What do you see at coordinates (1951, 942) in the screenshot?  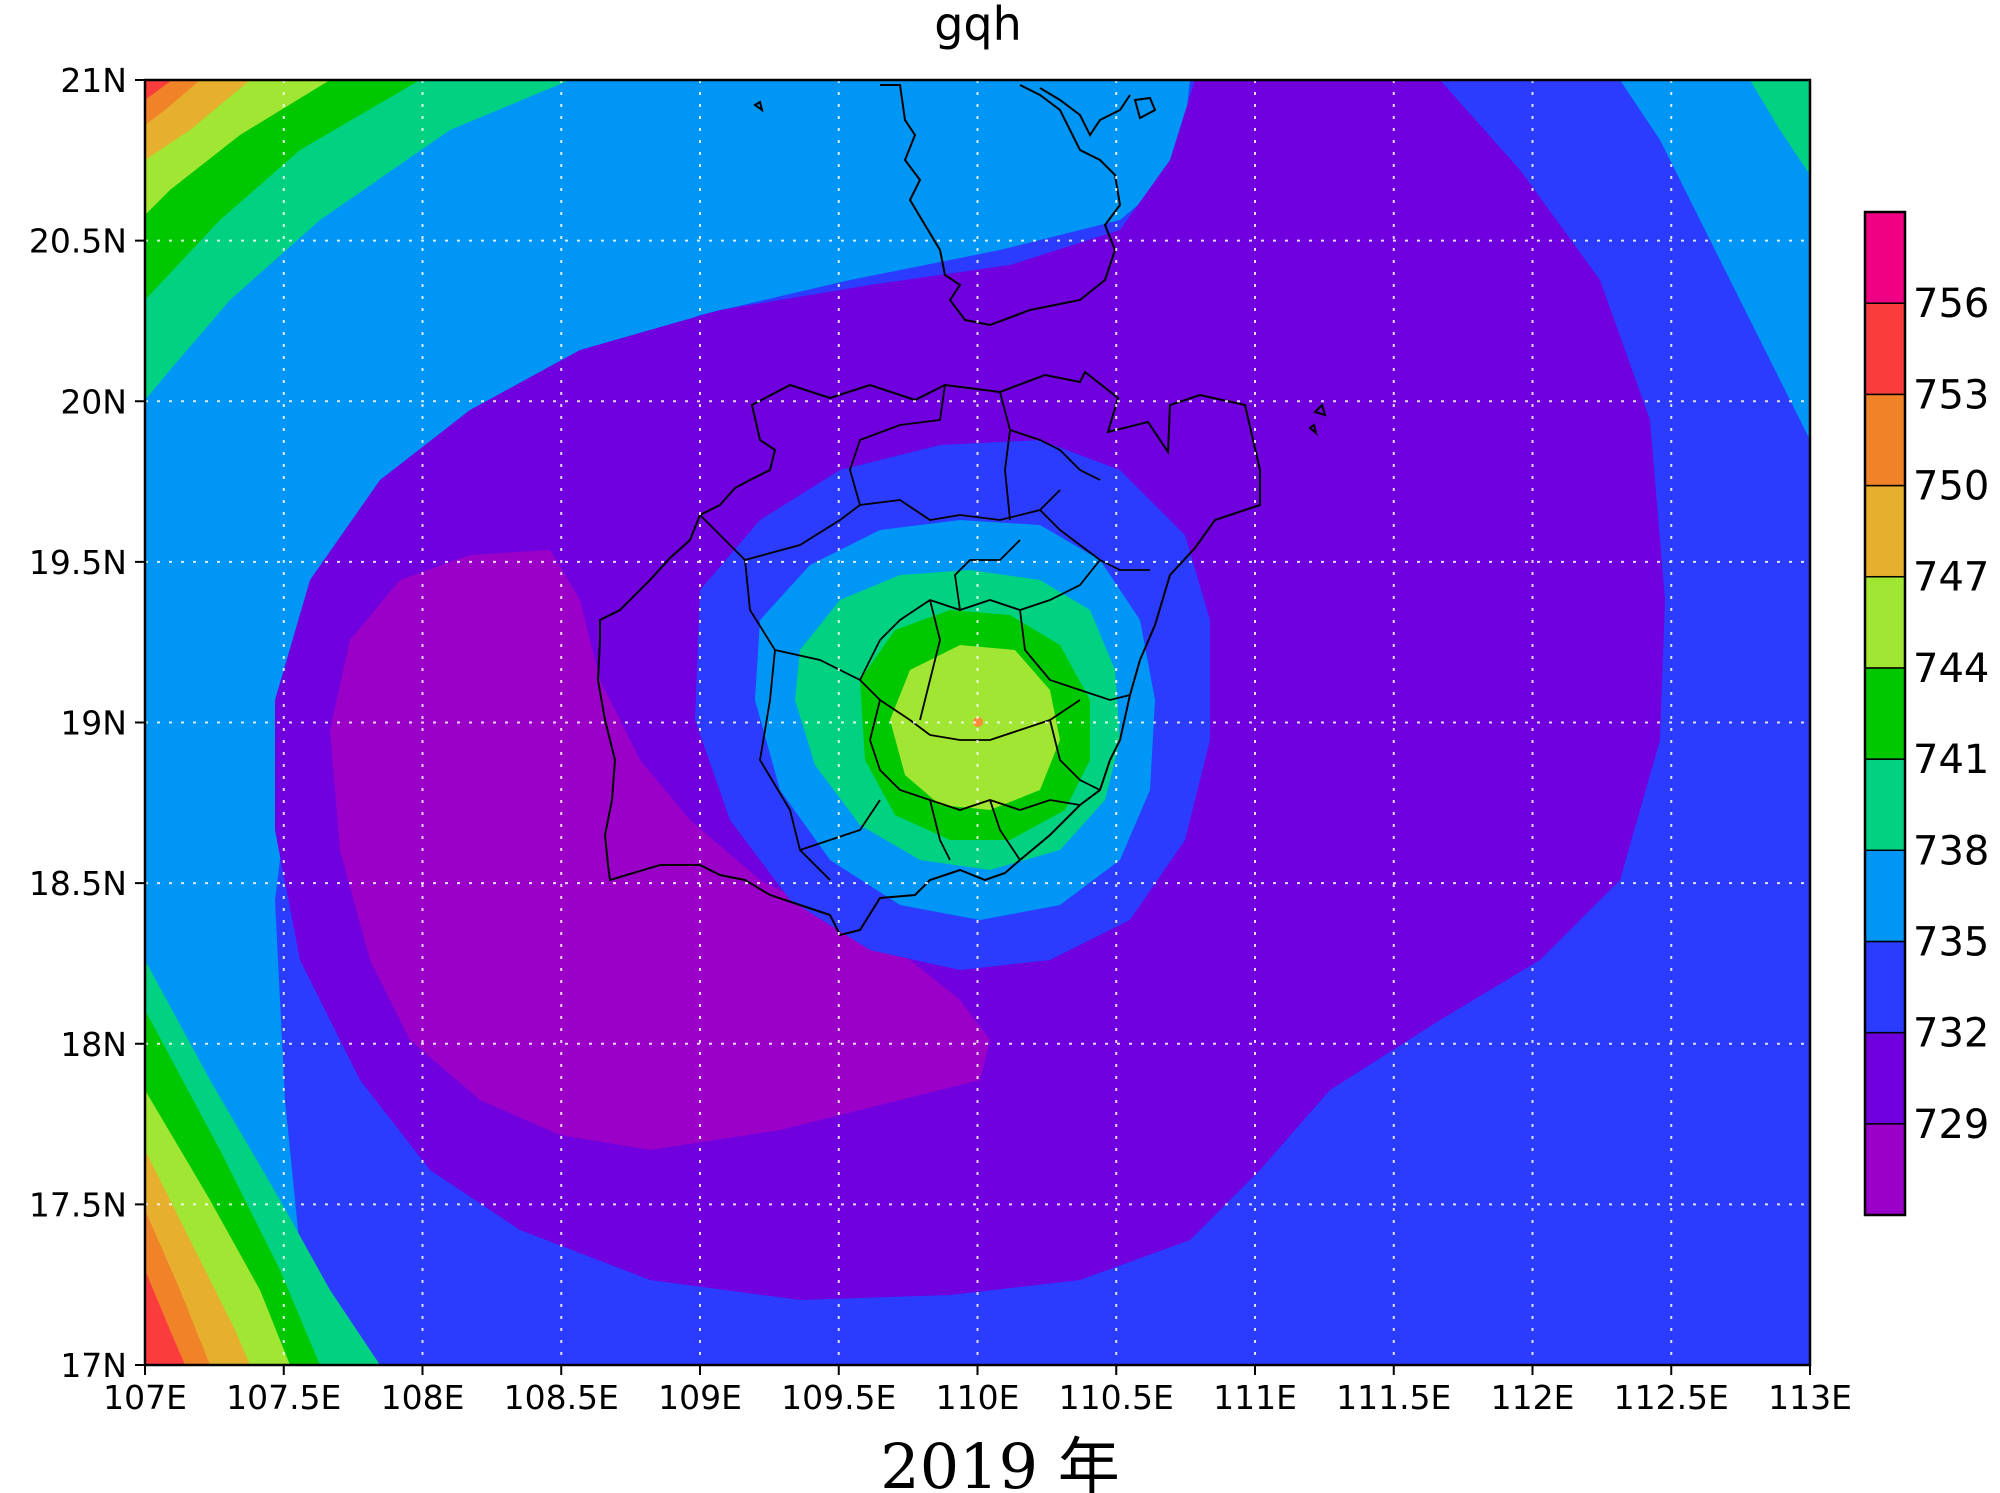 I see `colorbar-label: 735` at bounding box center [1951, 942].